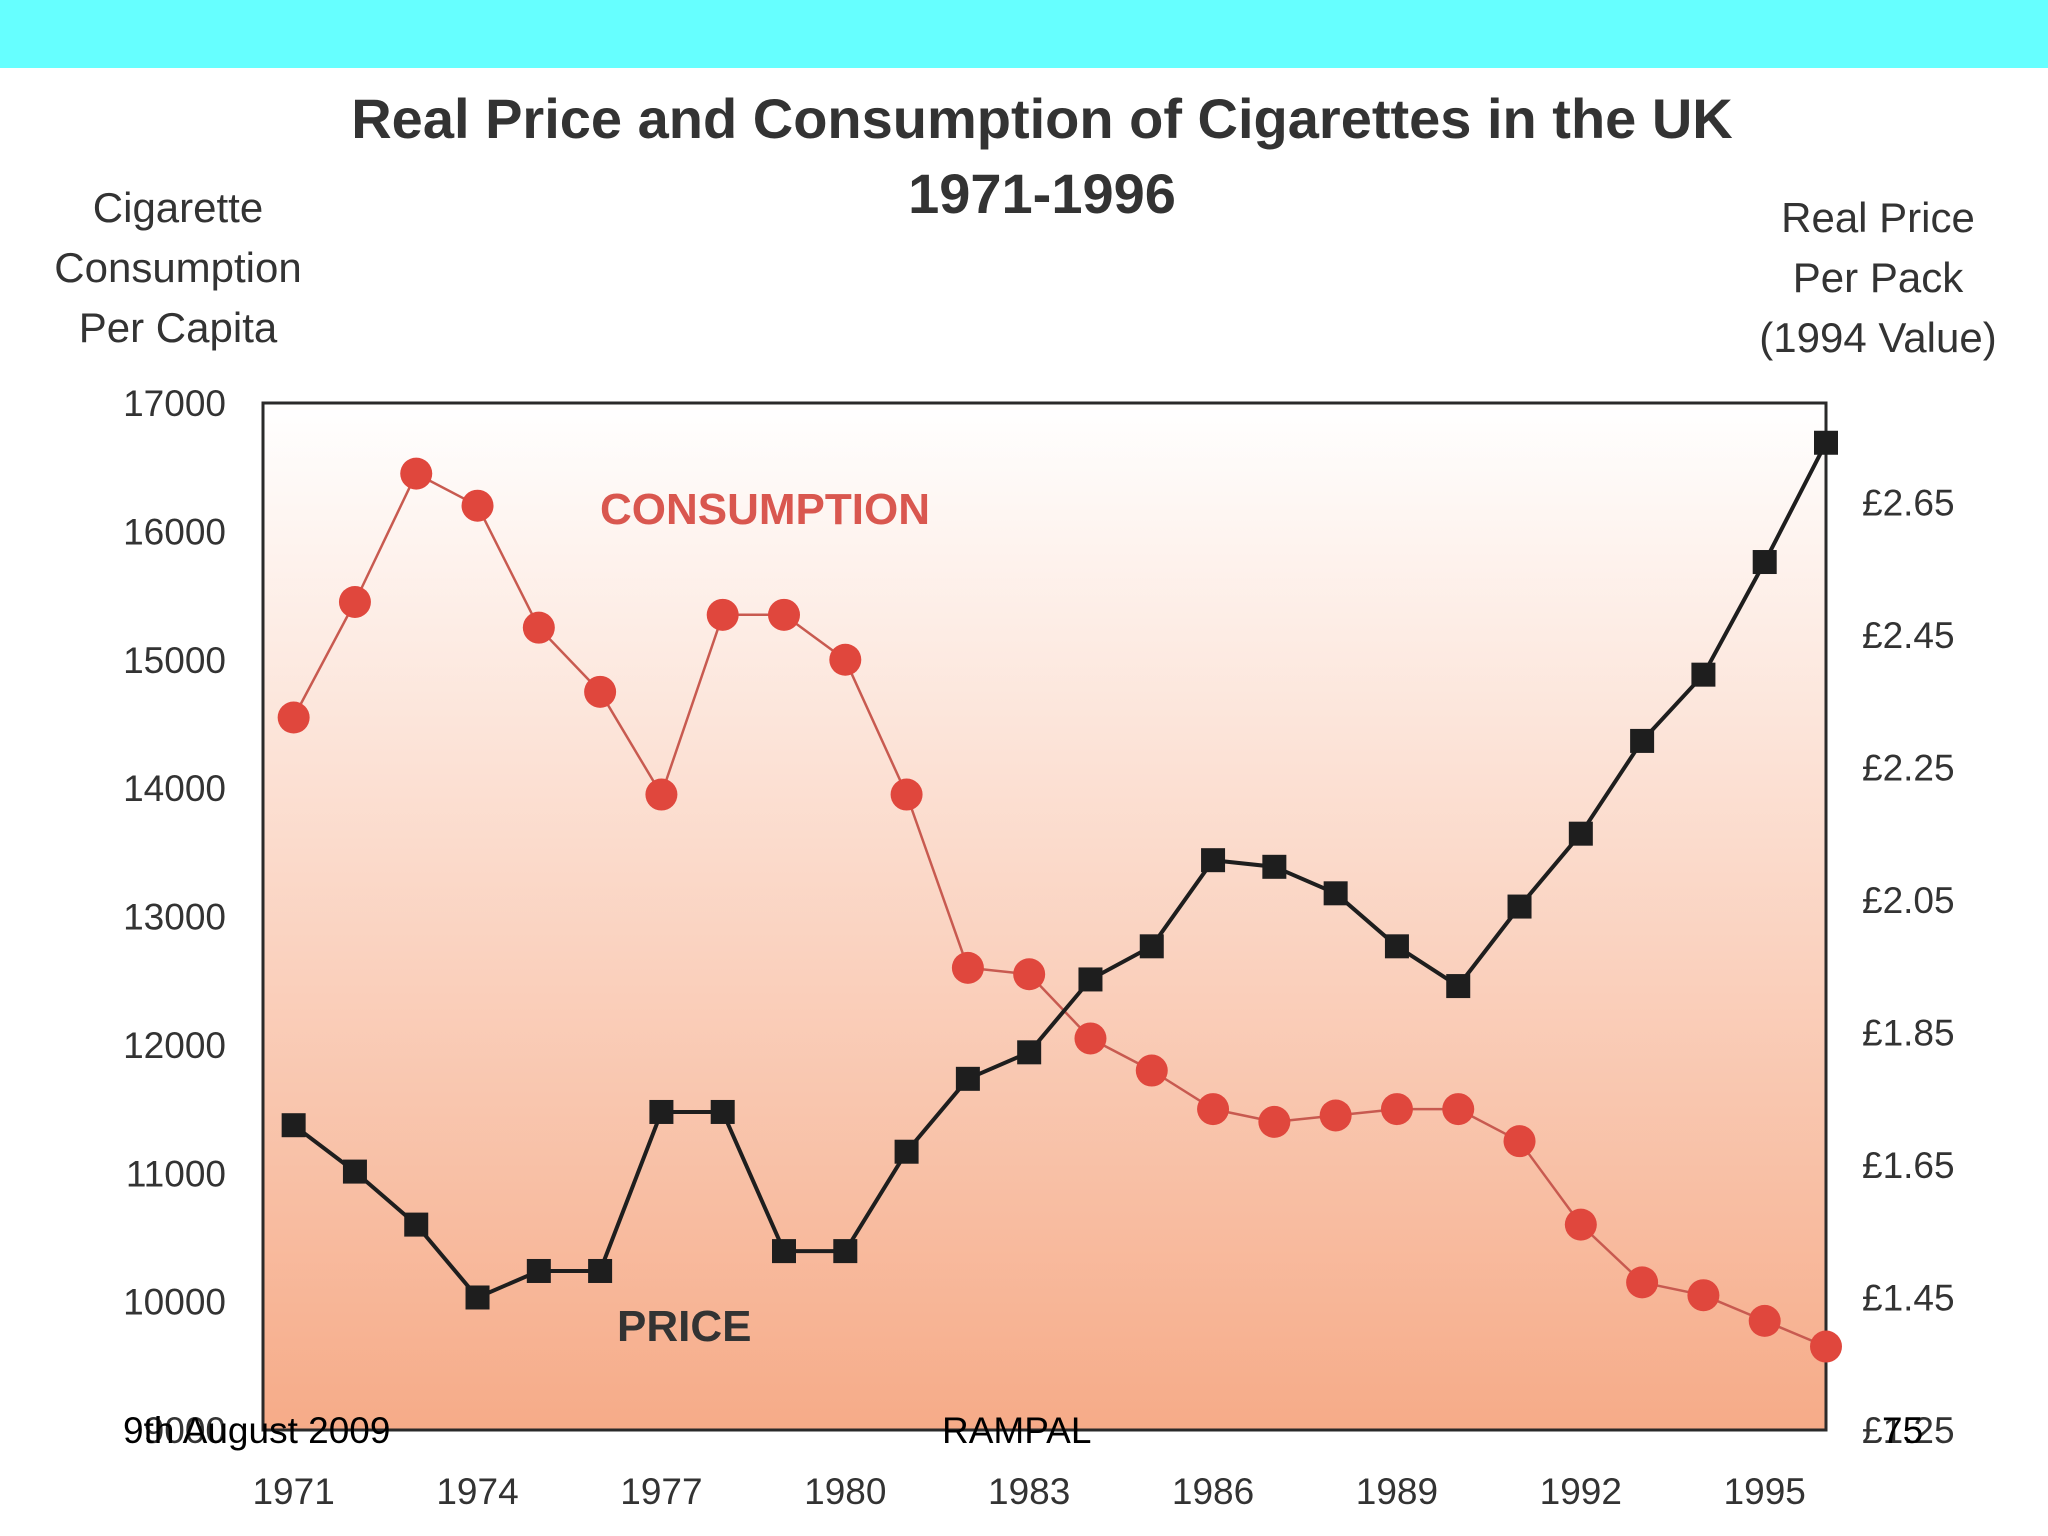 The height and width of the screenshot is (1536, 2048). Describe the element at coordinates (174, 1045) in the screenshot. I see `left-tick-label: 12000` at that location.